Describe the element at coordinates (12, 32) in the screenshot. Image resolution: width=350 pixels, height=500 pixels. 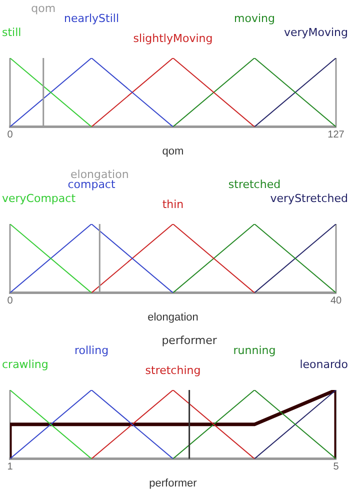
I see `series-label: still` at that location.